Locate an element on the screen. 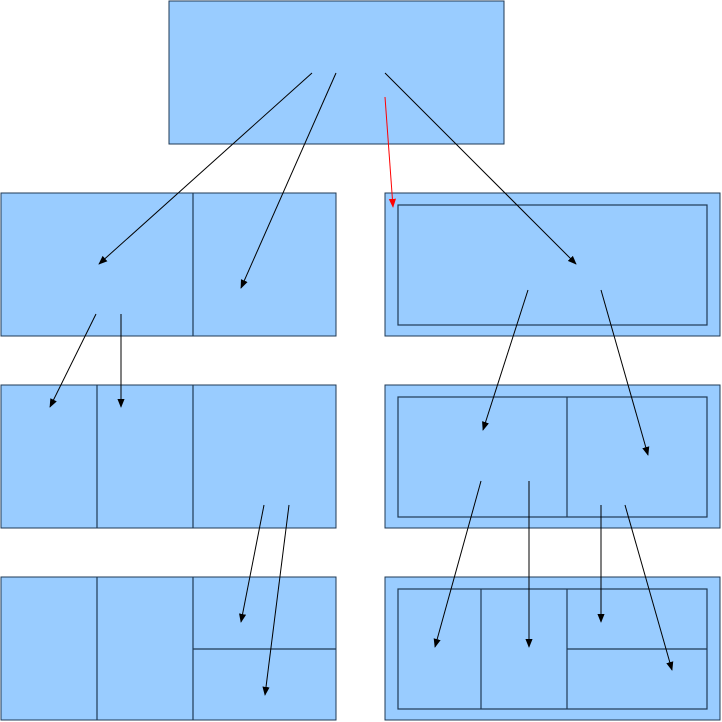  level-3-right-block is located at coordinates (552, 648).